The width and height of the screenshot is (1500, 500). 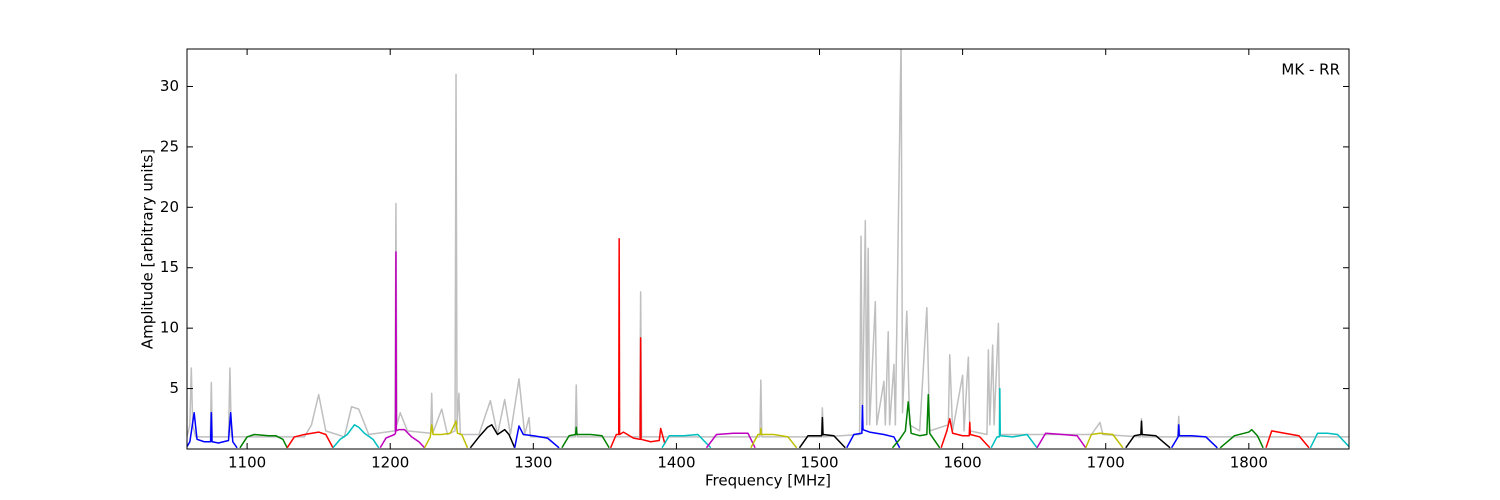 I want to click on y-tick-label: 25, so click(x=169, y=146).